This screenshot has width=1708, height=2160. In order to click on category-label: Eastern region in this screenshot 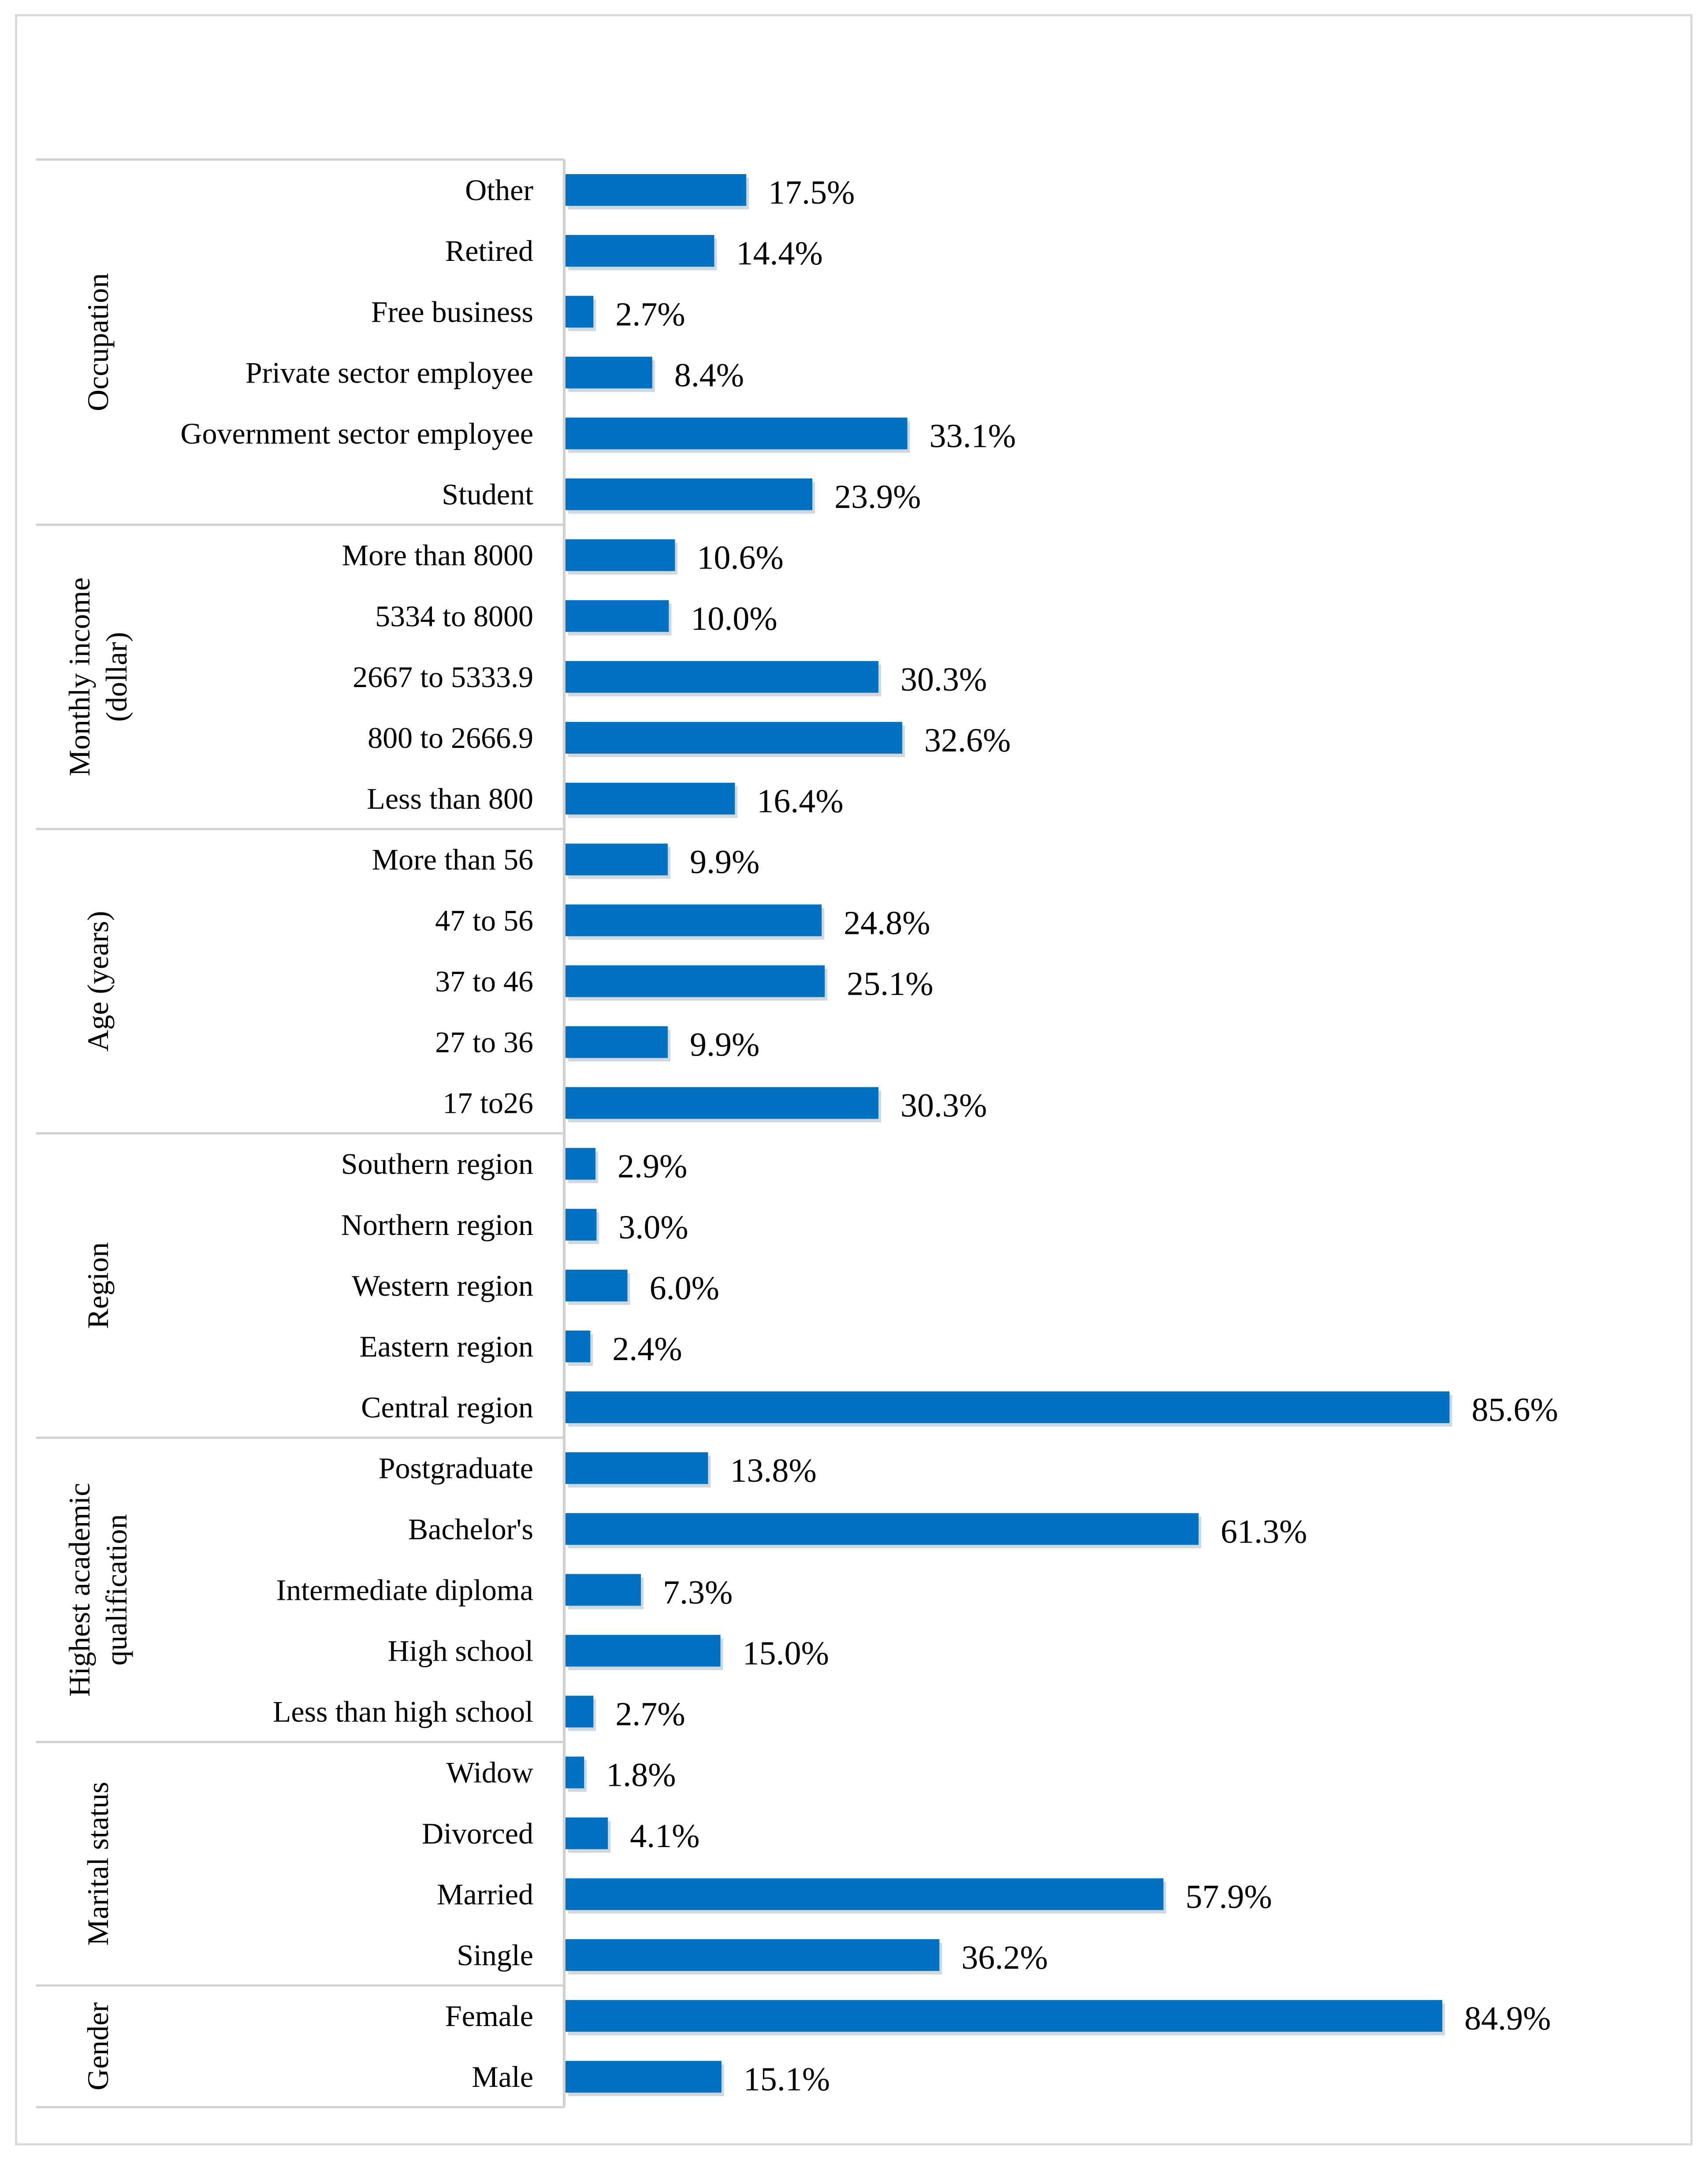, I will do `click(446, 1346)`.